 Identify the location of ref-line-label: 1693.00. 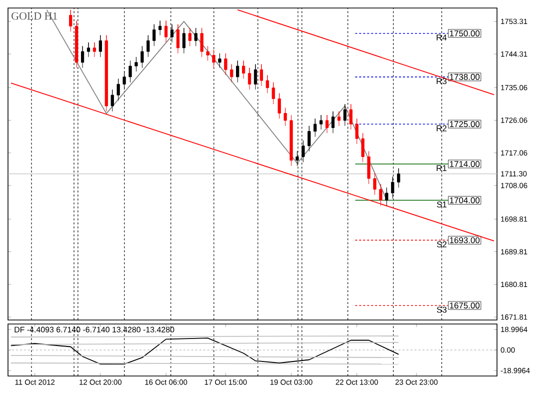
(465, 240).